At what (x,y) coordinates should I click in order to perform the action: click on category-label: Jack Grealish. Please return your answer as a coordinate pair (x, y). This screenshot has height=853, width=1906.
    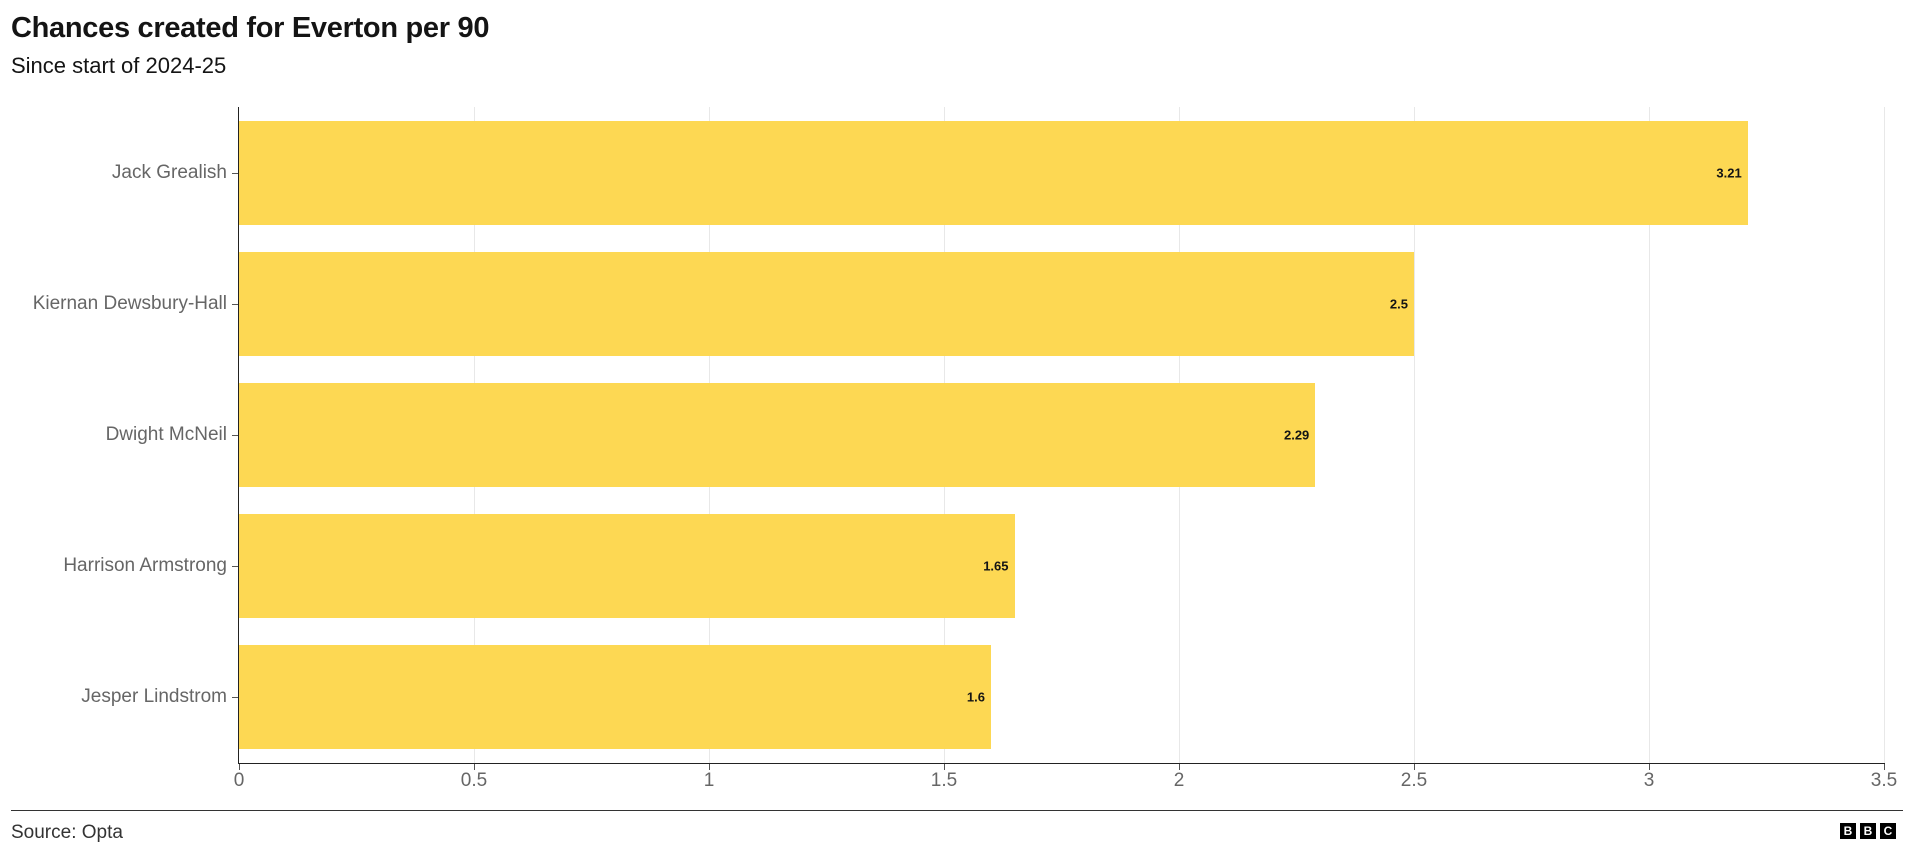
    Looking at the image, I should click on (169, 172).